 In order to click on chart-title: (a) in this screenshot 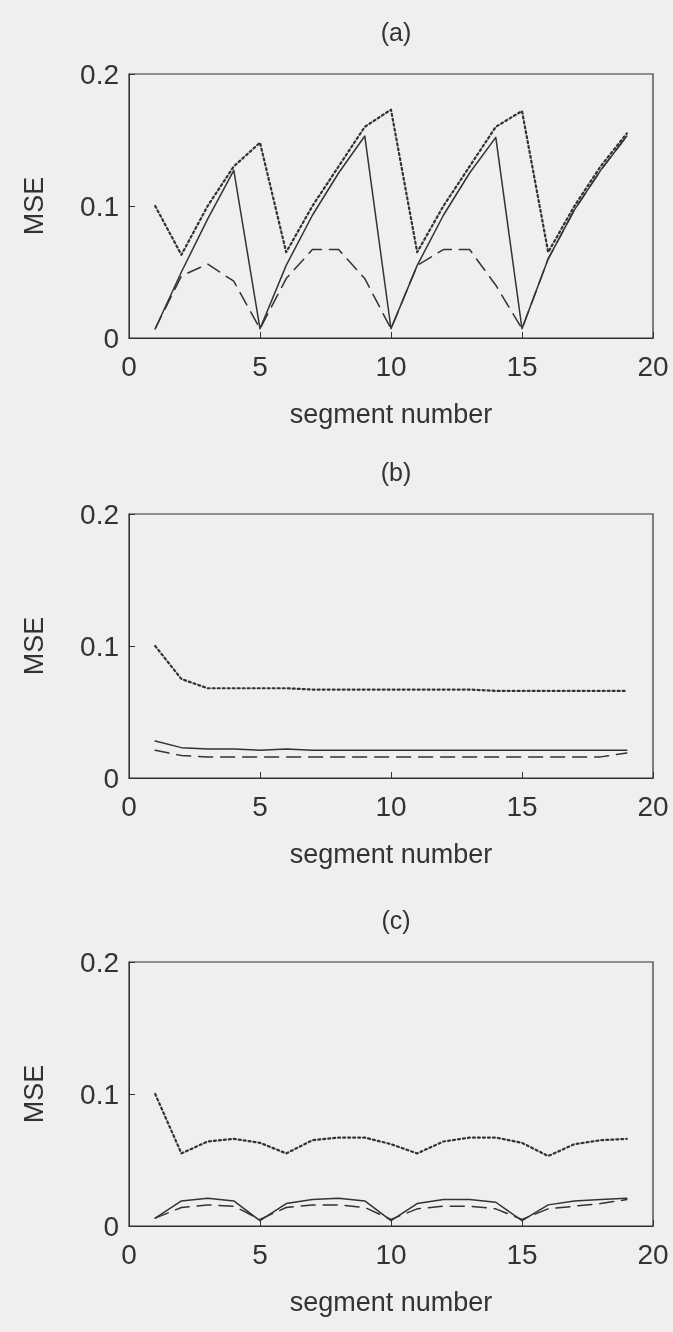, I will do `click(396, 31)`.